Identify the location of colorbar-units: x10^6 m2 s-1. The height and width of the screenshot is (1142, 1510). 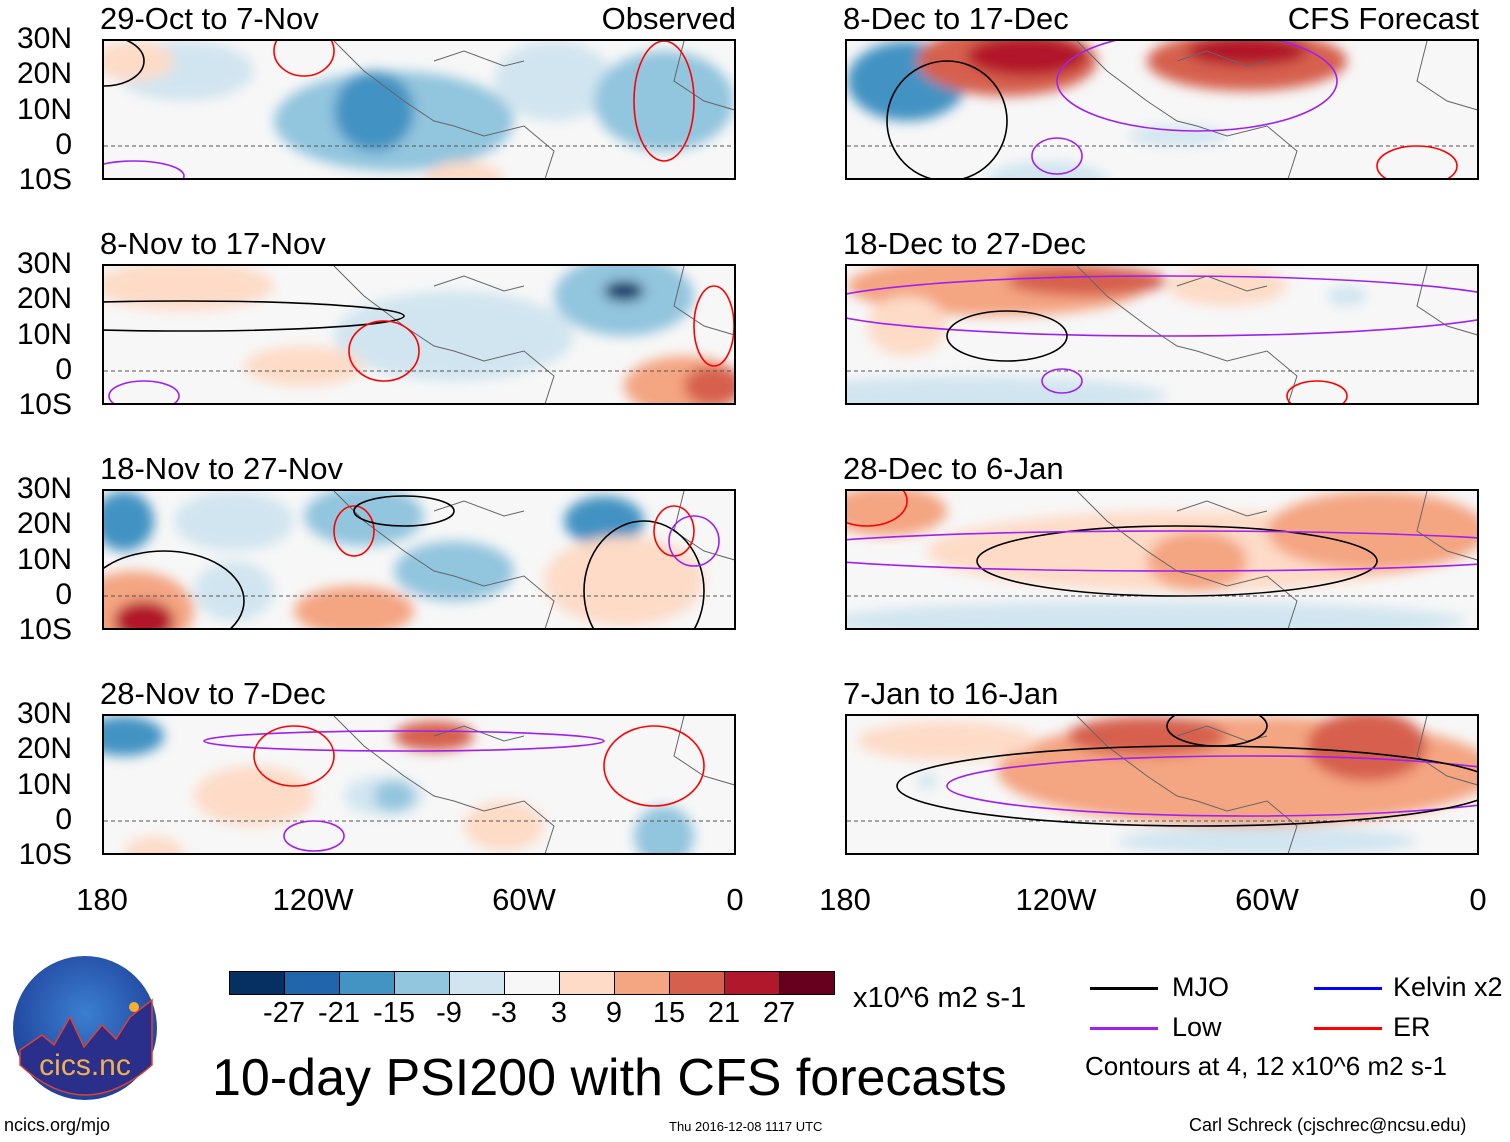
(940, 998).